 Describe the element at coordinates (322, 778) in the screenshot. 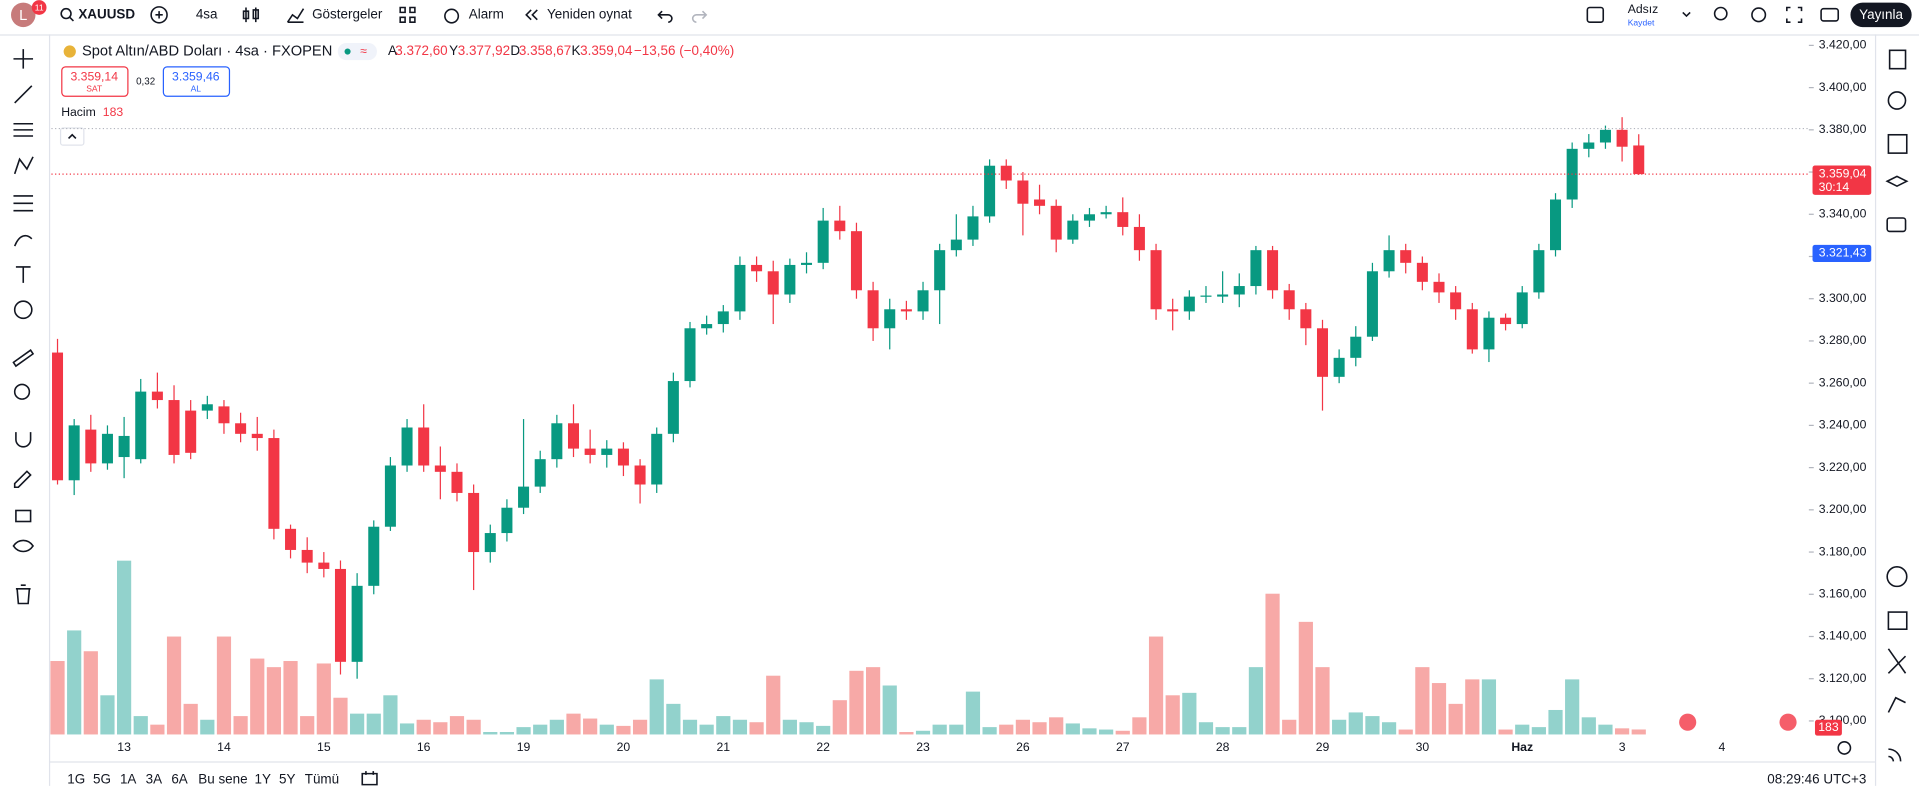

I see `range-button: Tümü` at that location.